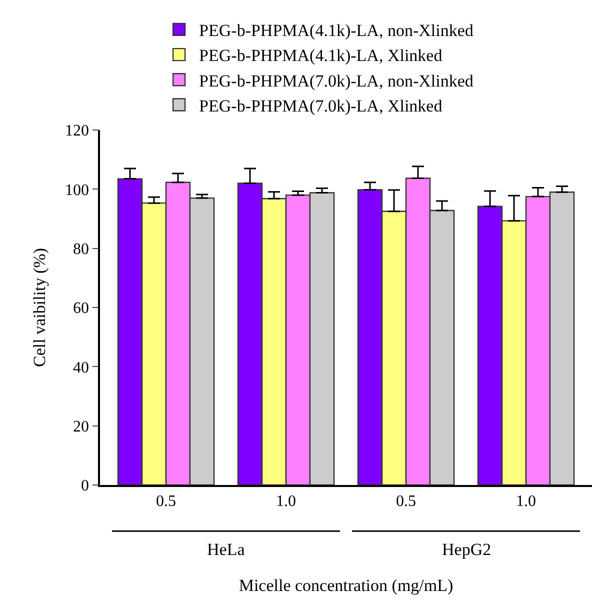  I want to click on legend-label: PEG-b-PHPMA(7.0k)-LA, non-Xlinked, so click(336, 80).